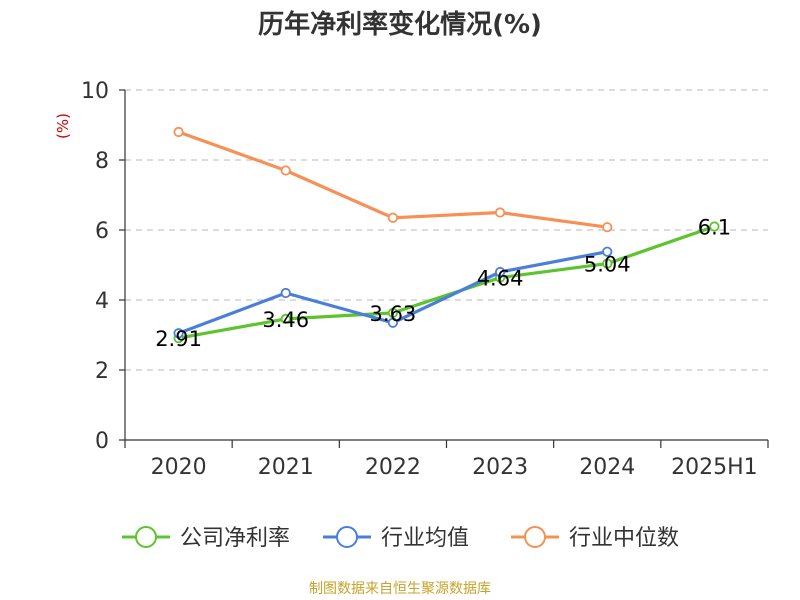 The height and width of the screenshot is (600, 800). What do you see at coordinates (400, 589) in the screenshot?
I see `source-note: 制图数据来自恒生聚源数据库` at bounding box center [400, 589].